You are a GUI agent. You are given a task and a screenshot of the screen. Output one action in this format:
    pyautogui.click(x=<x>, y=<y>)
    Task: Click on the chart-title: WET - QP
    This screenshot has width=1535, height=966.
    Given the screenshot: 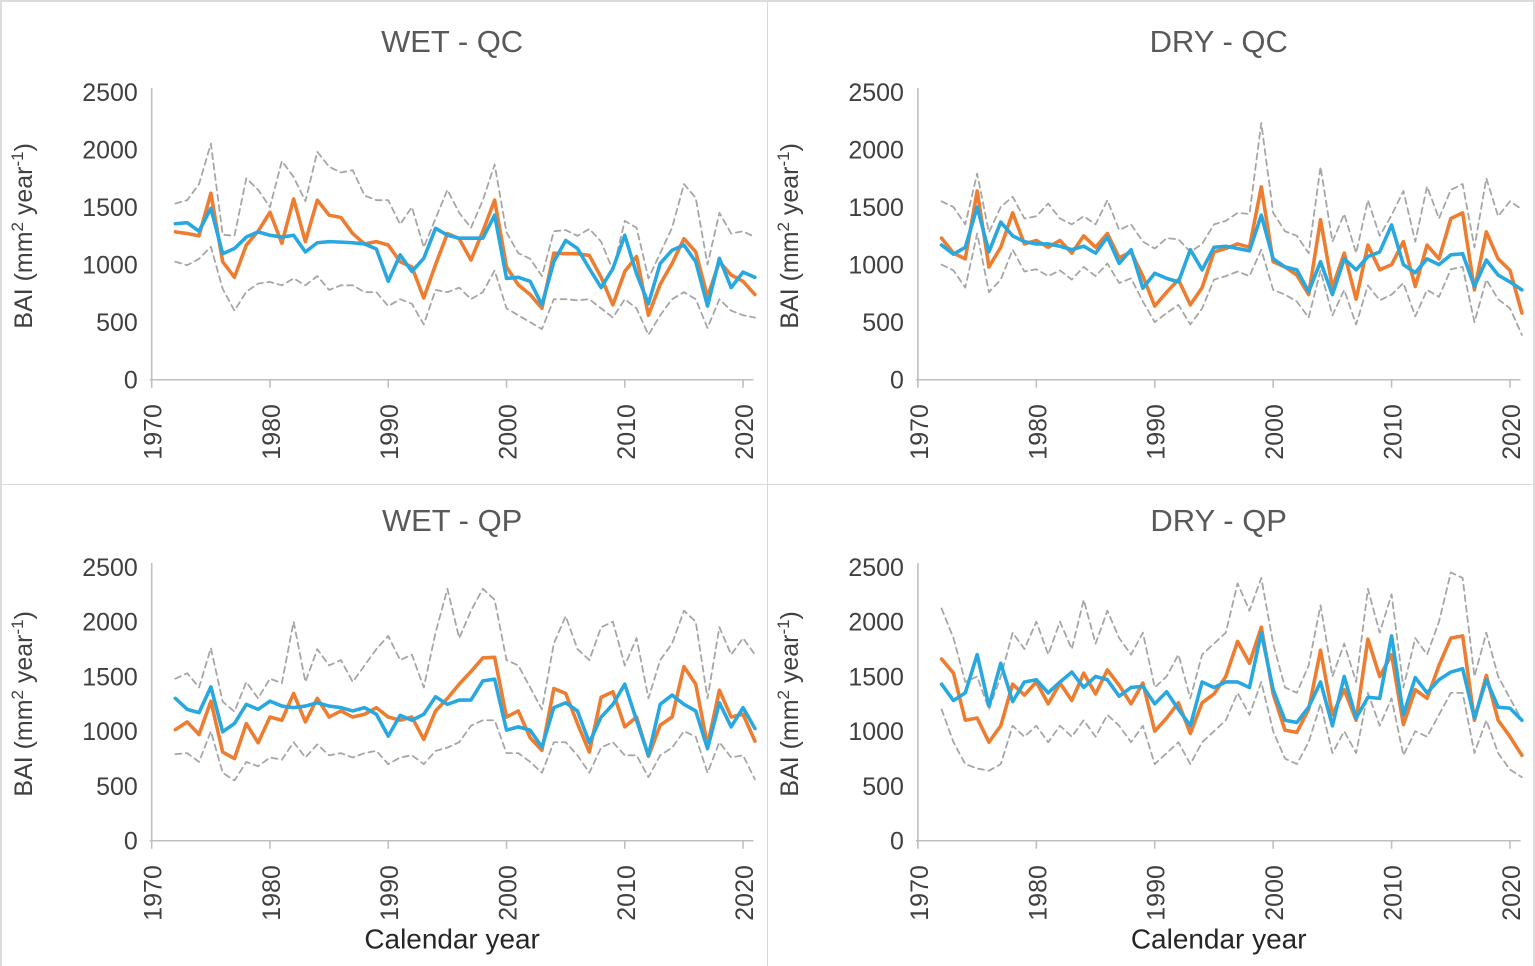 What is the action you would take?
    pyautogui.click(x=452, y=520)
    